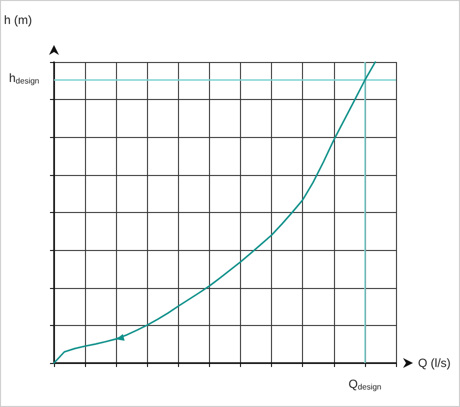  I want to click on x-axis-title: Q (l/s), so click(434, 363).